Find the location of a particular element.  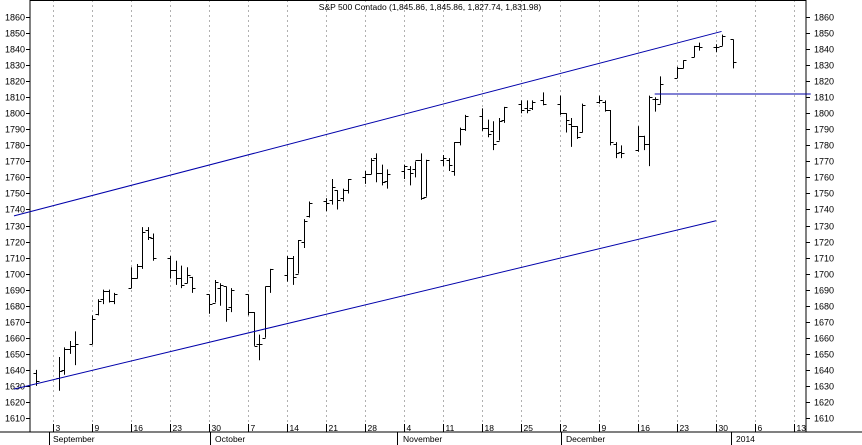

x-tick-label: 7 is located at coordinates (253, 428).